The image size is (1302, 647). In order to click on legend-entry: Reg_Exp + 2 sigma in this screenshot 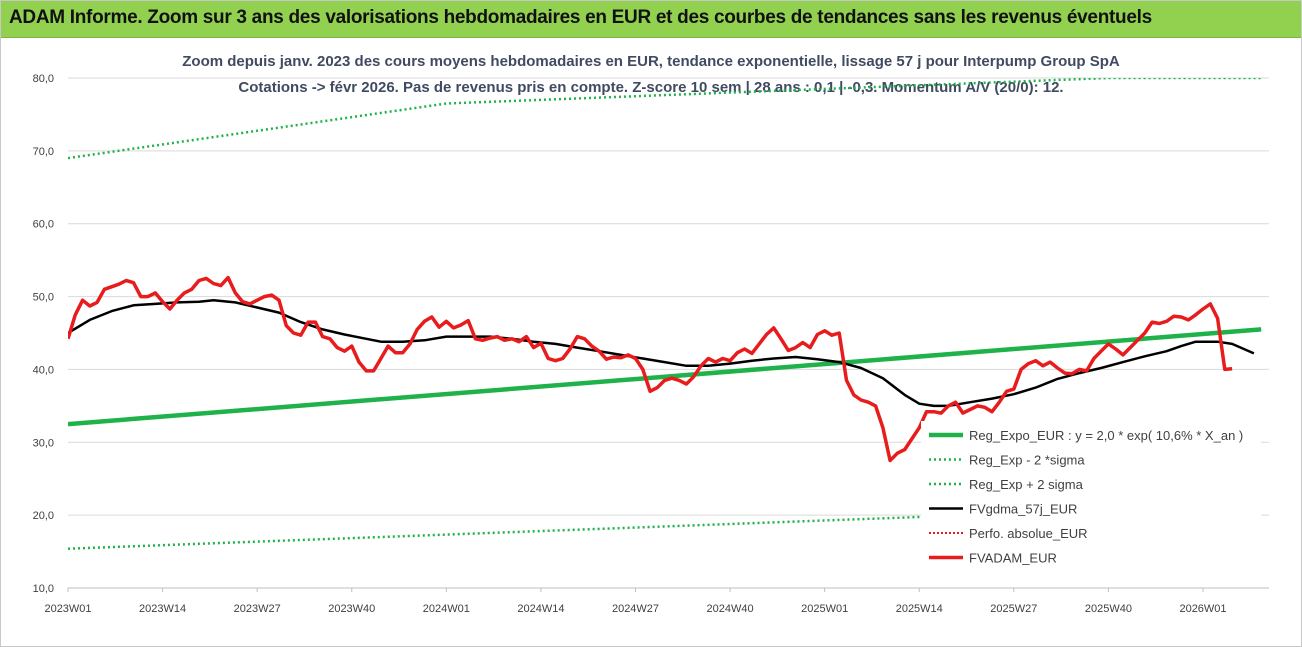, I will do `click(1026, 484)`.